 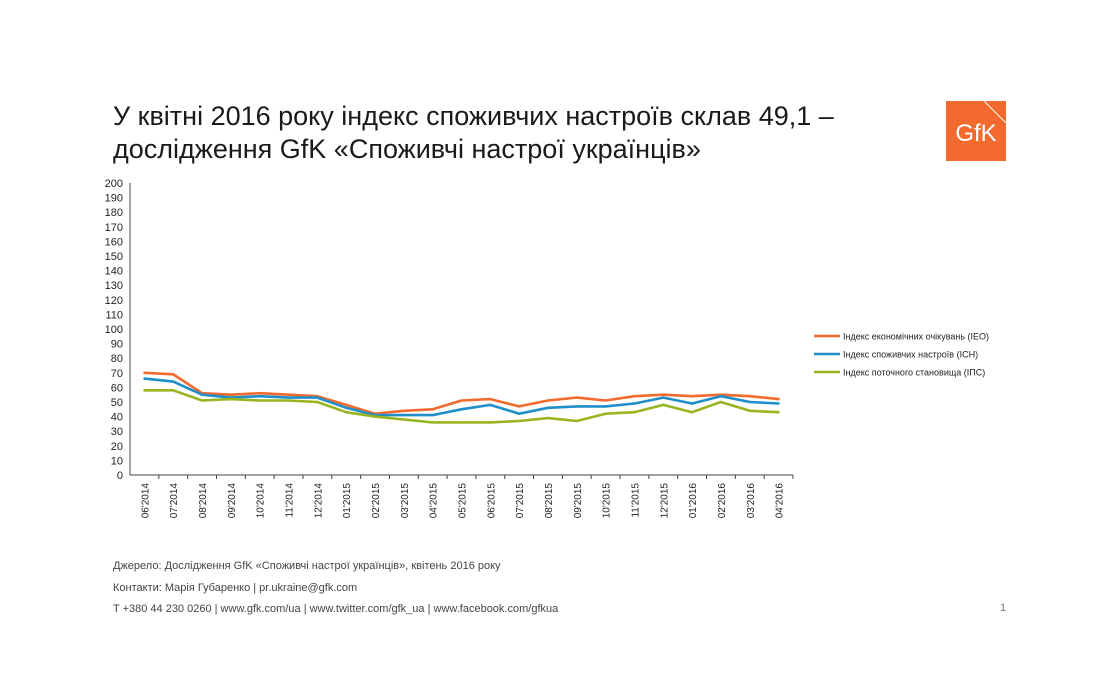 What do you see at coordinates (434, 501) in the screenshot?
I see `x-tick-label: 04'2015` at bounding box center [434, 501].